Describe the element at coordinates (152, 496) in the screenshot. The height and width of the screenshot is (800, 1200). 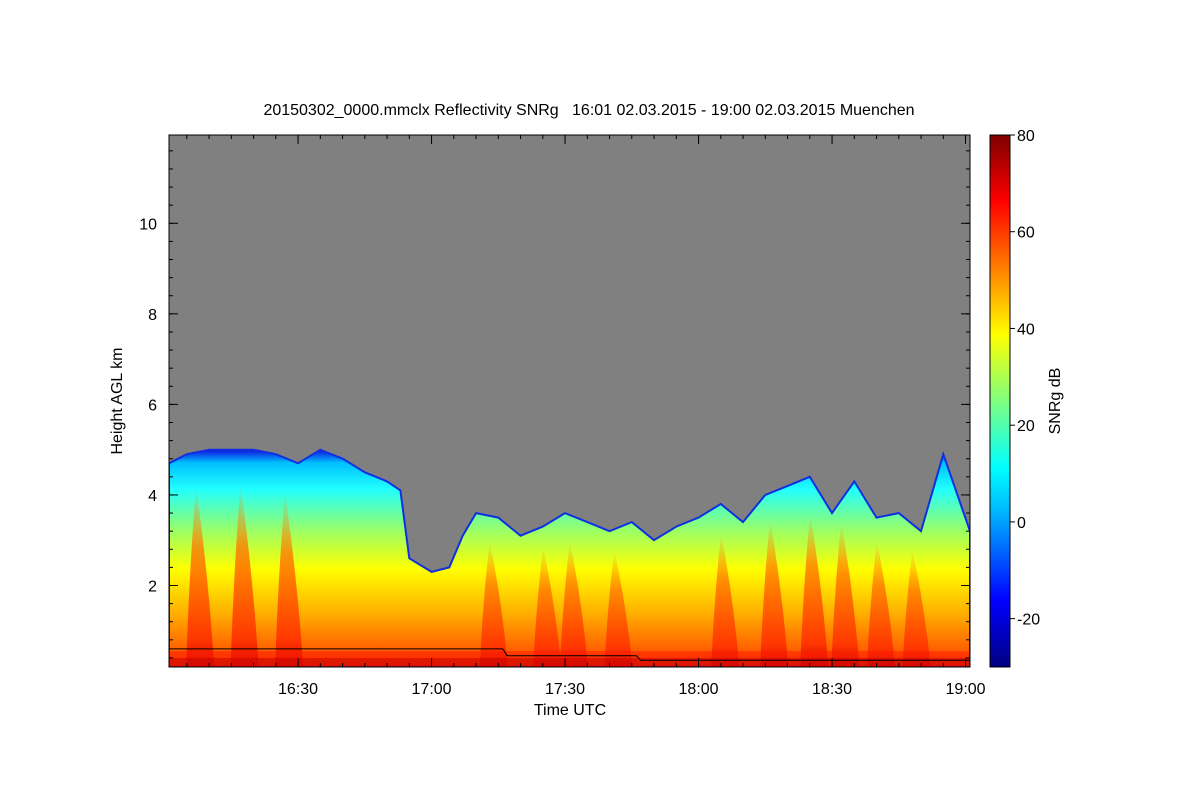
I see `y-tick-label: 4` at that location.